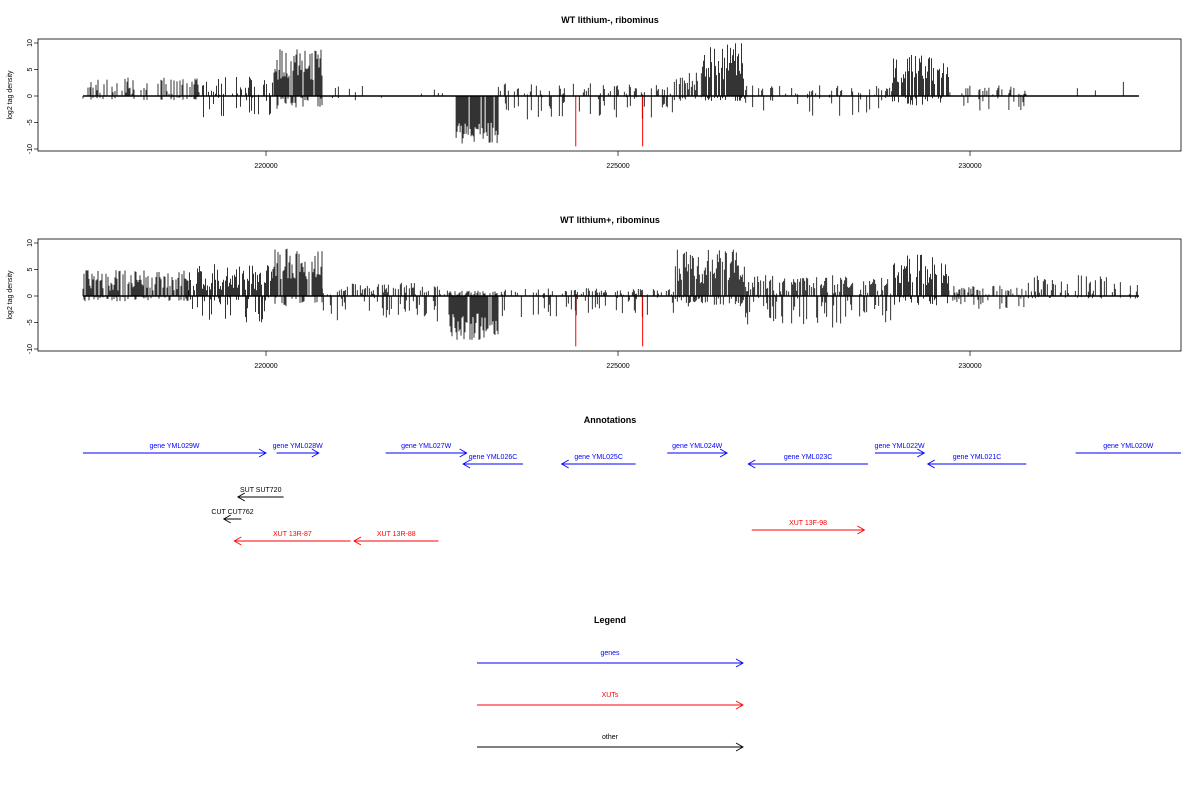 Image resolution: width=1200 pixels, height=800 pixels. I want to click on panel-2-signal, so click(610, 297).